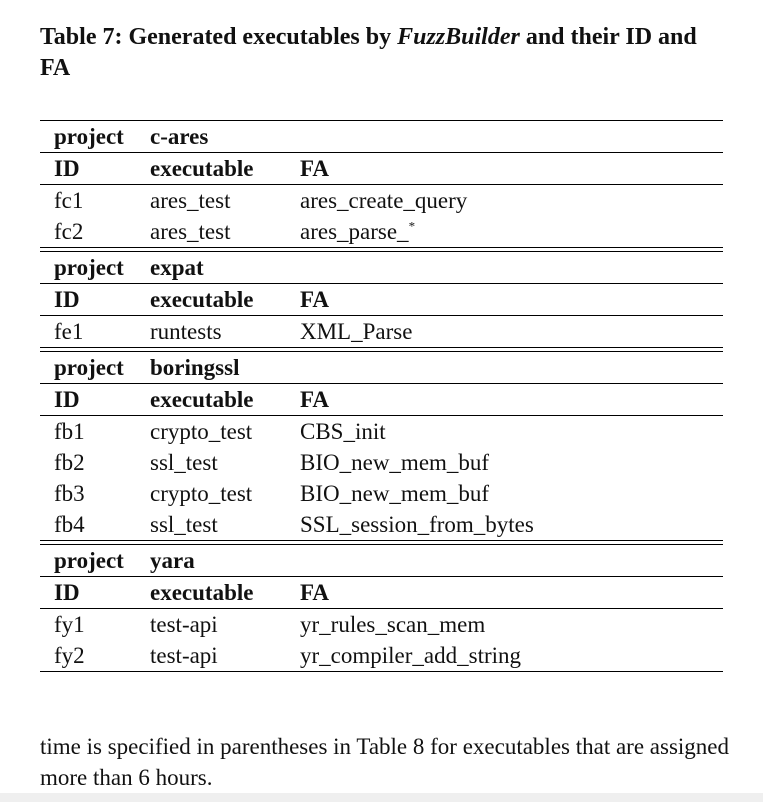 The width and height of the screenshot is (763, 802). Describe the element at coordinates (354, 231) in the screenshot. I see `cell-fa-text: ares_parse_` at that location.